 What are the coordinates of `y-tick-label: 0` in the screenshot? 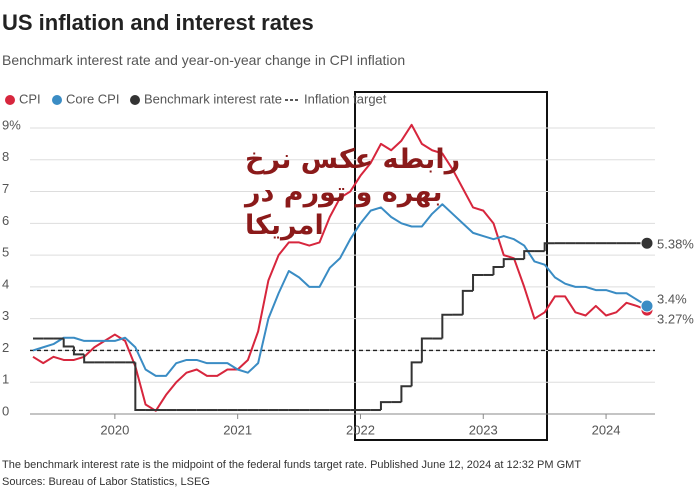 It's located at (5, 410).